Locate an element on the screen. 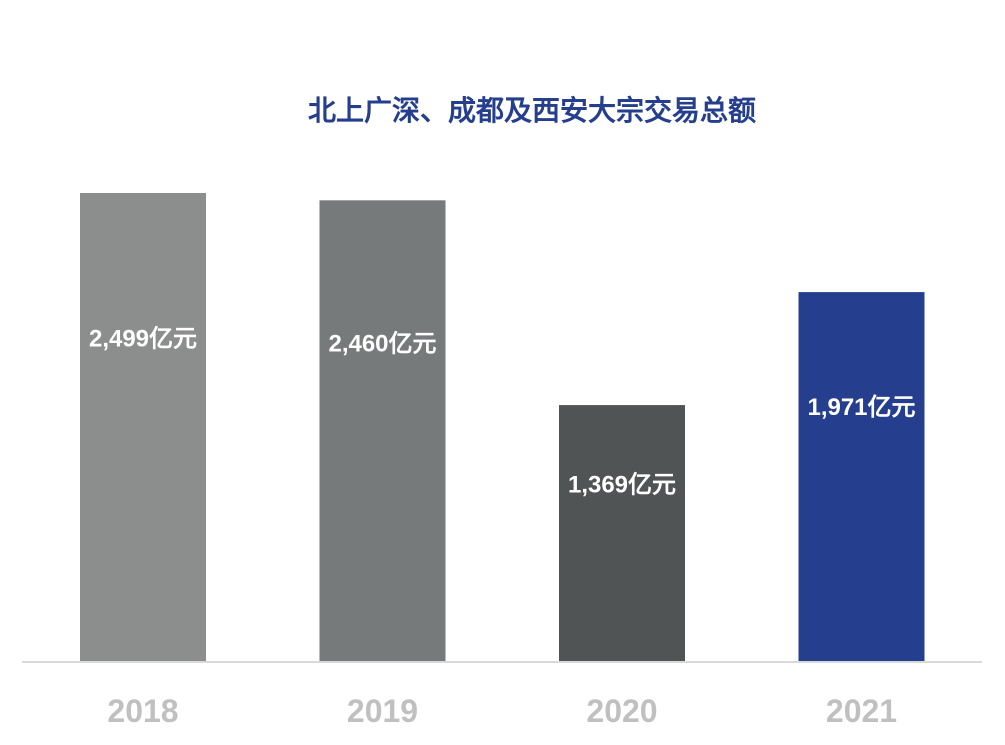  x-tick-labels: 2018 2019 2020 2021 is located at coordinates (502, 711).